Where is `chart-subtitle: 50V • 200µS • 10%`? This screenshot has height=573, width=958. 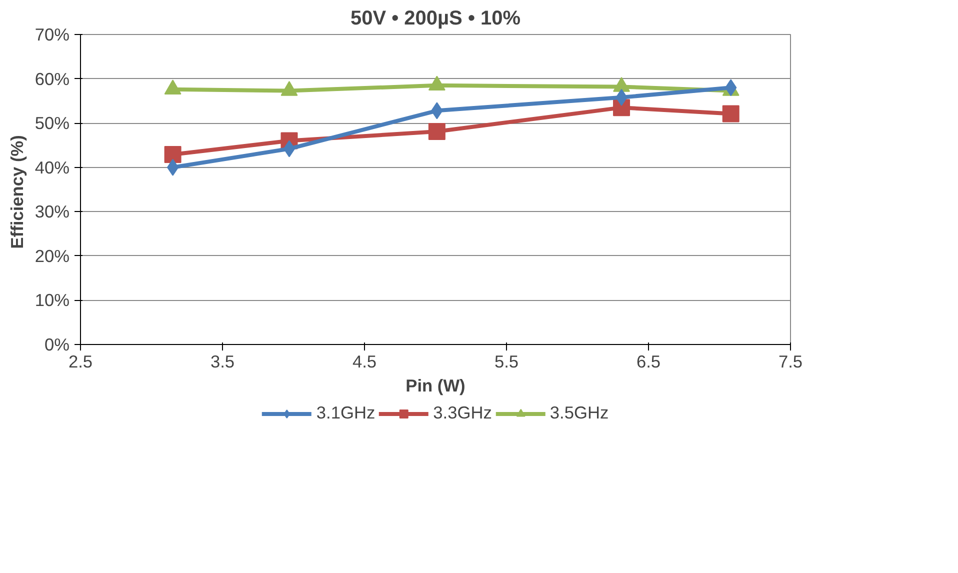 chart-subtitle: 50V • 200µS • 10% is located at coordinates (435, 19).